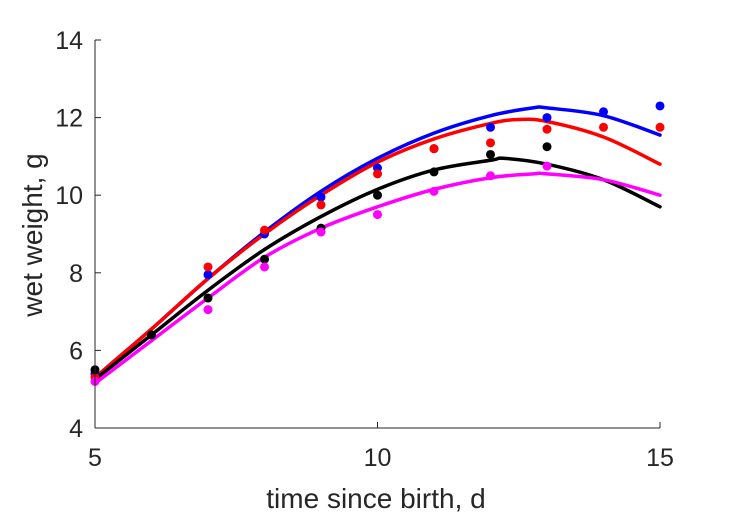 This screenshot has height=521, width=729. Describe the element at coordinates (378, 458) in the screenshot. I see `x-tick-label: 10` at that location.